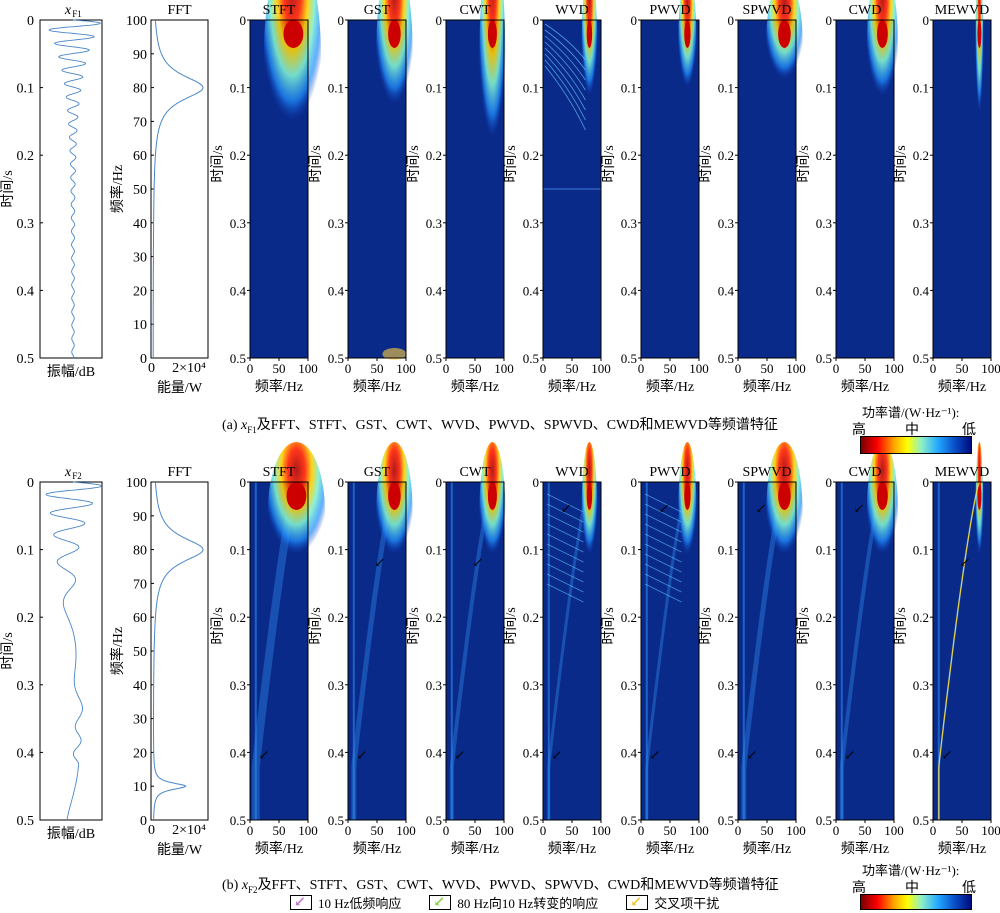  I want to click on arrow-lowfreq-b-pwvd: ↙, so click(655, 754).